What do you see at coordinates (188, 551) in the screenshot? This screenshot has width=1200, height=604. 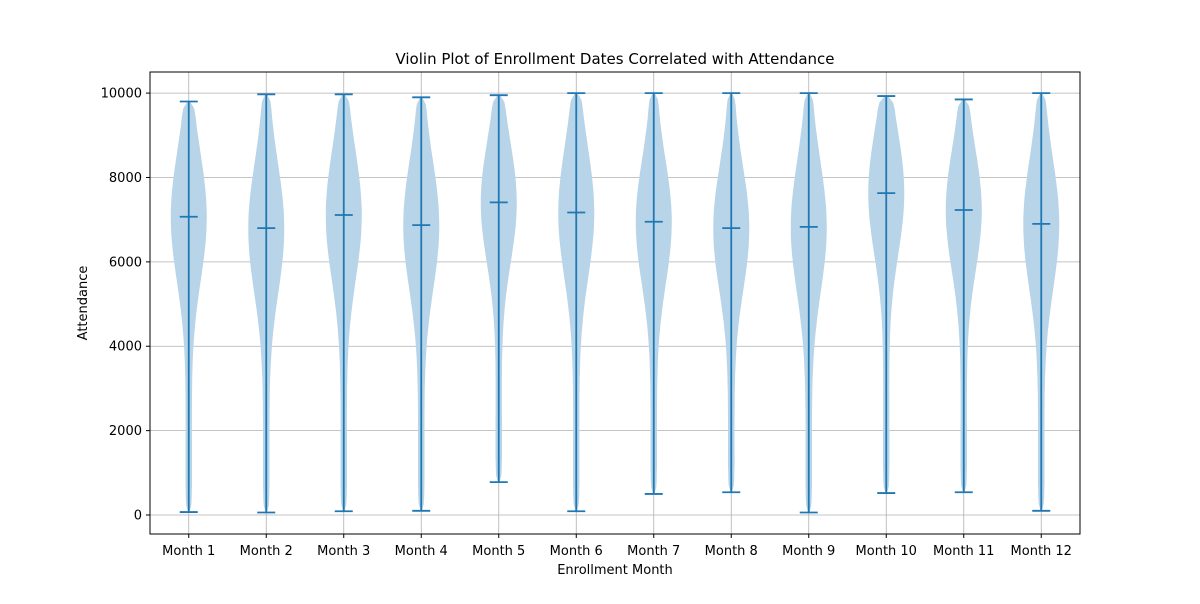 I see `x-tick-label: Month 1` at bounding box center [188, 551].